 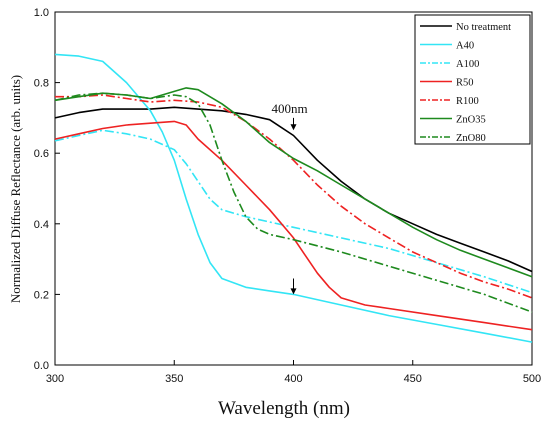 I want to click on x-tick-label: 400, so click(x=293, y=379).